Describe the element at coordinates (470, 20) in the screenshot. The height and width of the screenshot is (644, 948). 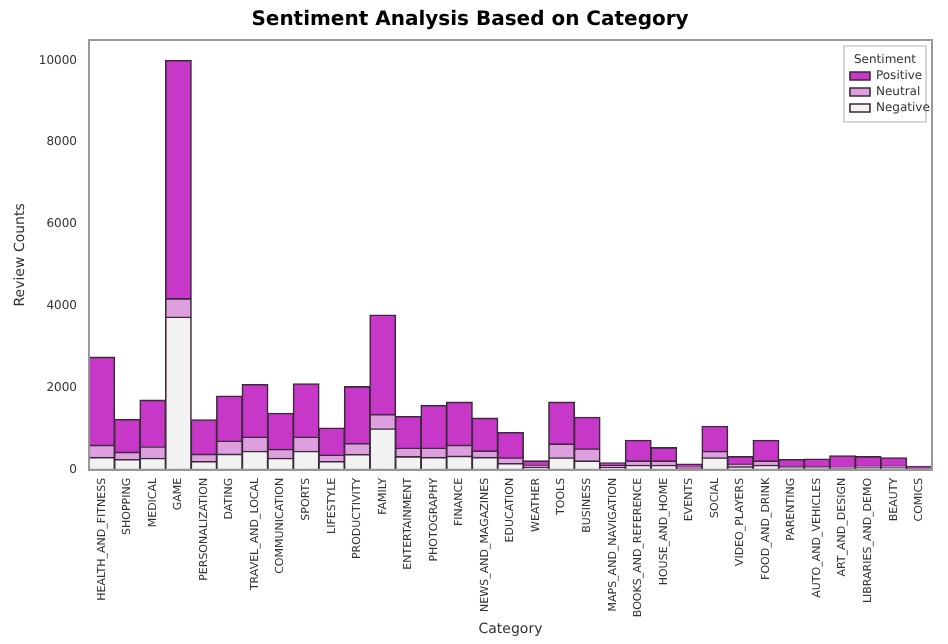
I see `chart-title: Sentiment Analysis Based on Category` at that location.